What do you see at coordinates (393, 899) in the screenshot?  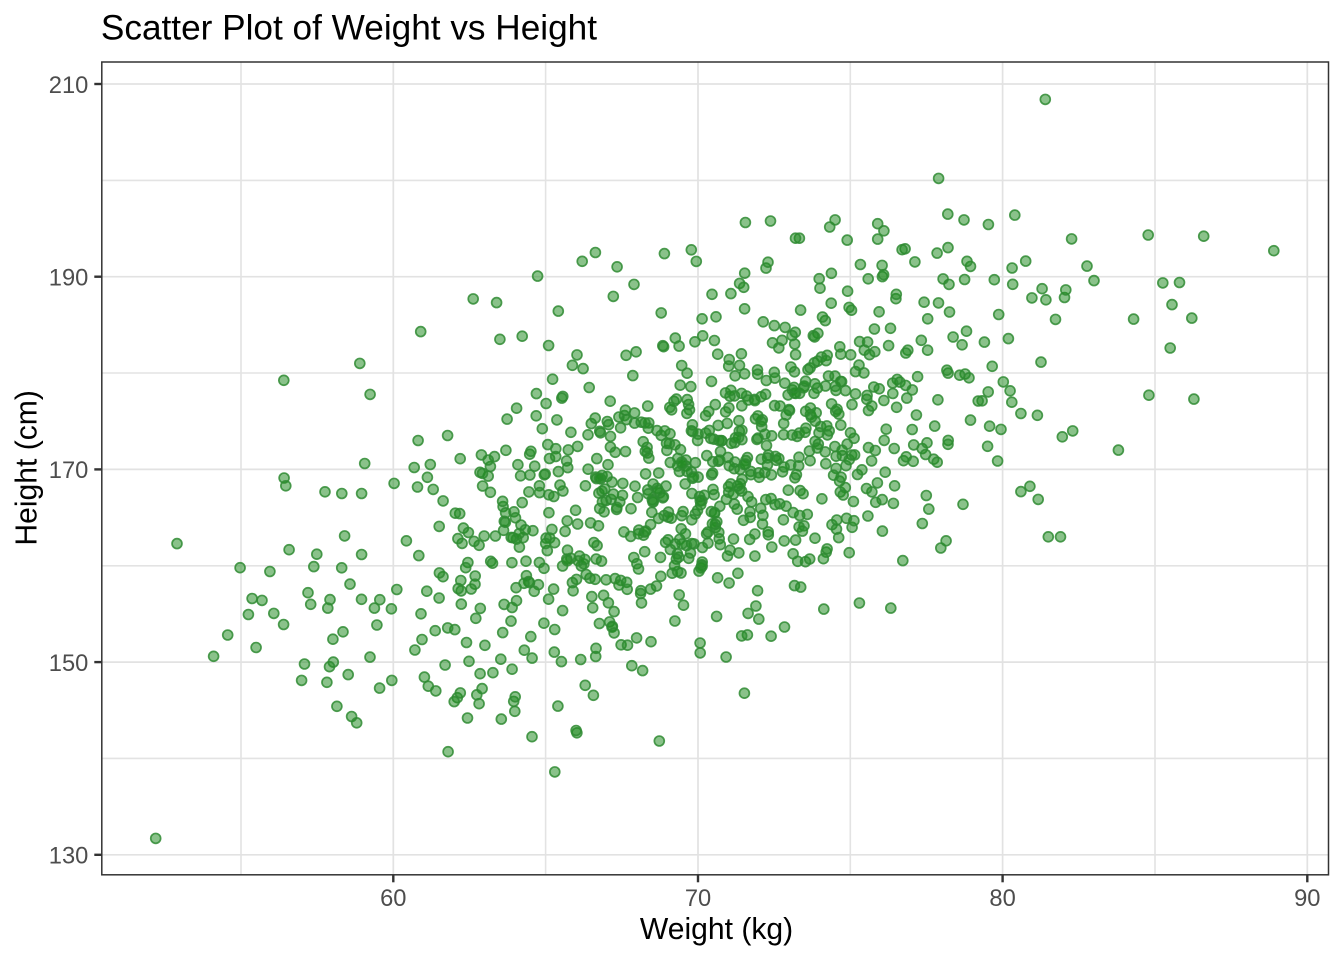 I see `svg-text: 60` at bounding box center [393, 899].